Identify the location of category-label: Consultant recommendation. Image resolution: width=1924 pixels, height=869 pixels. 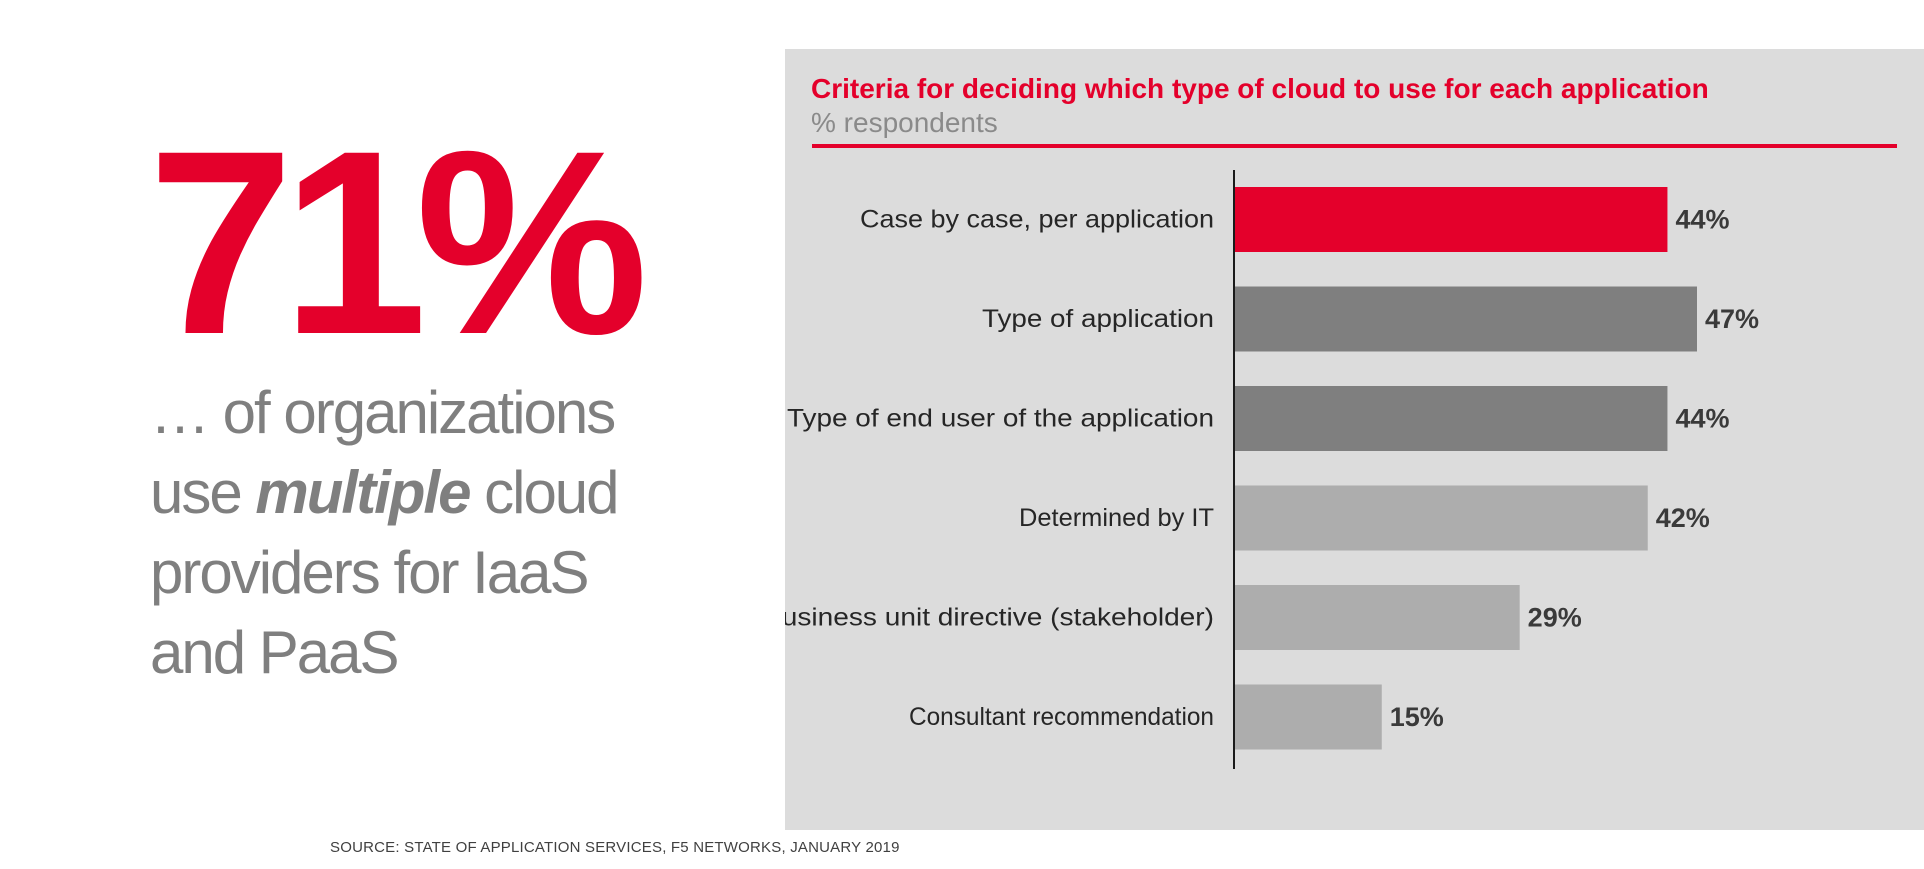
(1061, 717).